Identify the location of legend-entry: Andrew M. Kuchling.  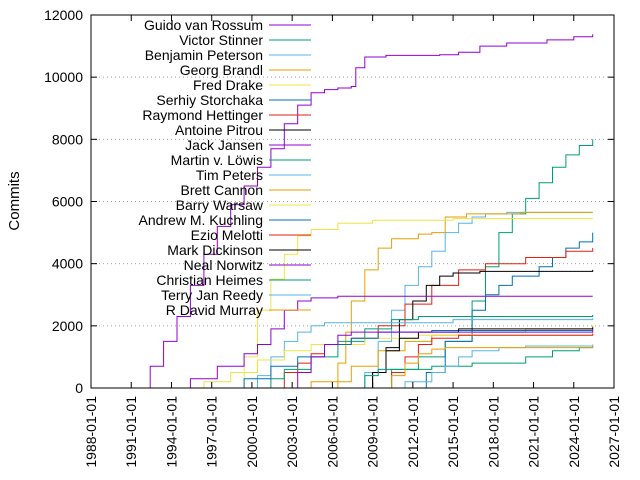
(200, 220).